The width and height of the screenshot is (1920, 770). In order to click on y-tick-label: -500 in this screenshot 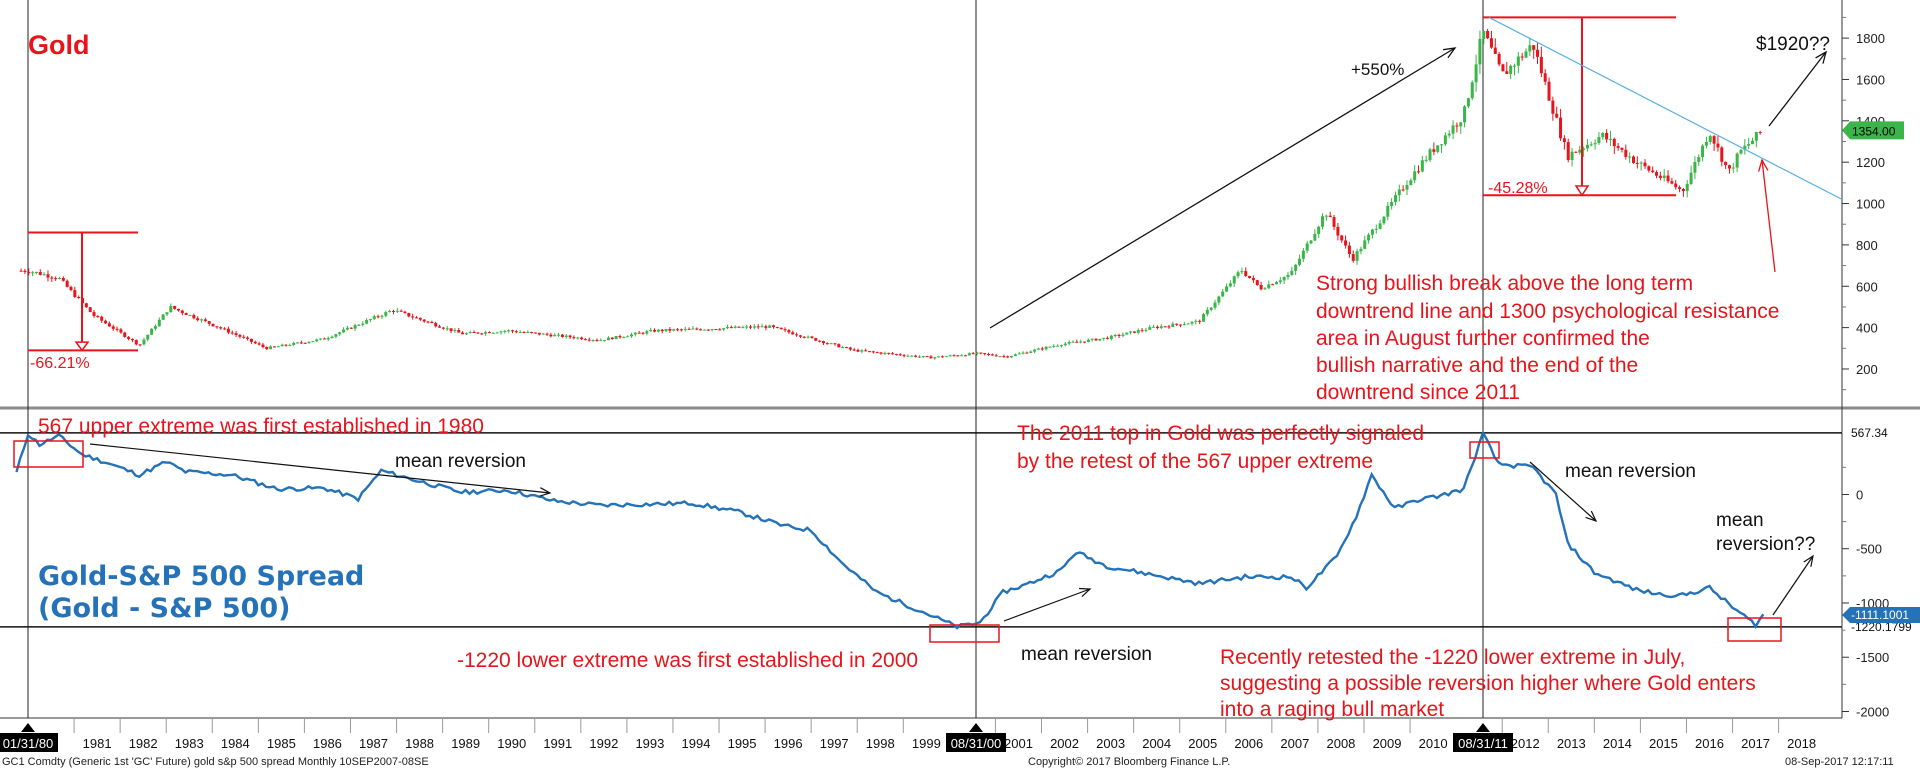, I will do `click(1869, 549)`.